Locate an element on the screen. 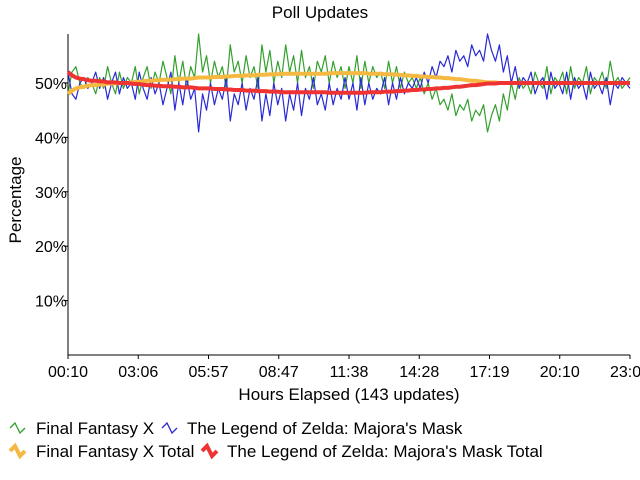 The height and width of the screenshot is (480, 640). legend-entry-ffx: Final Fantasy X is located at coordinates (81, 428).